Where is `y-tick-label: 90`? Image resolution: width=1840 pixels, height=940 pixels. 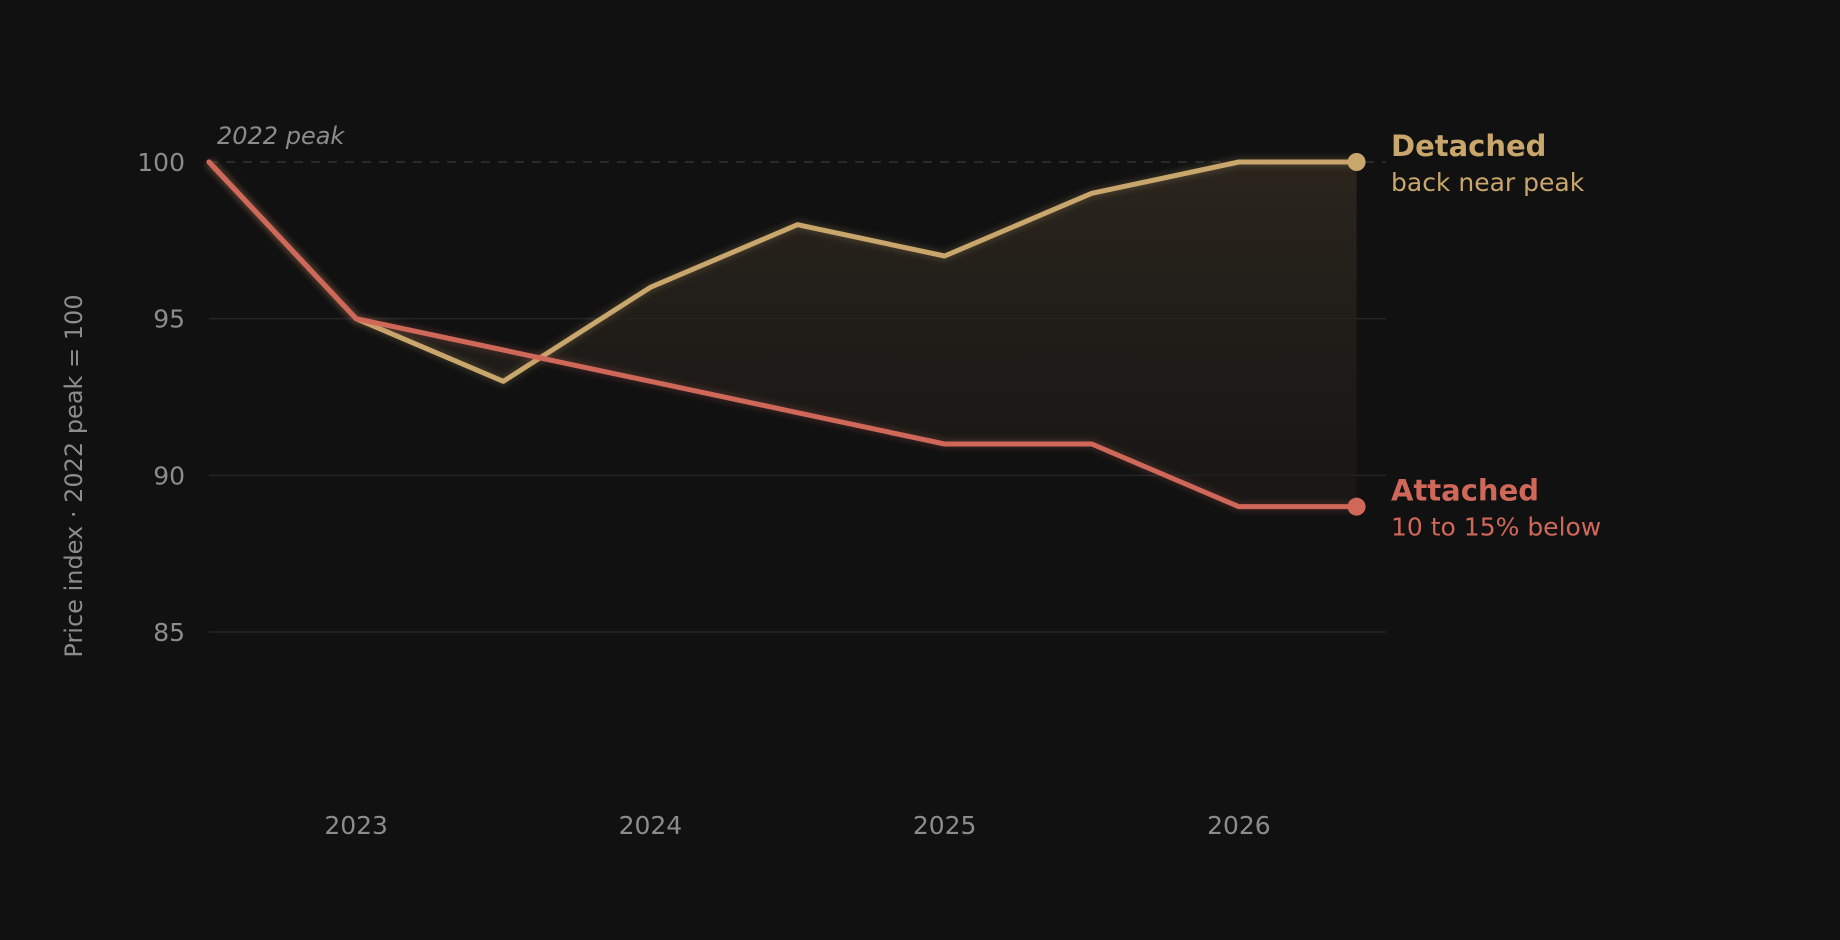
y-tick-label: 90 is located at coordinates (169, 475).